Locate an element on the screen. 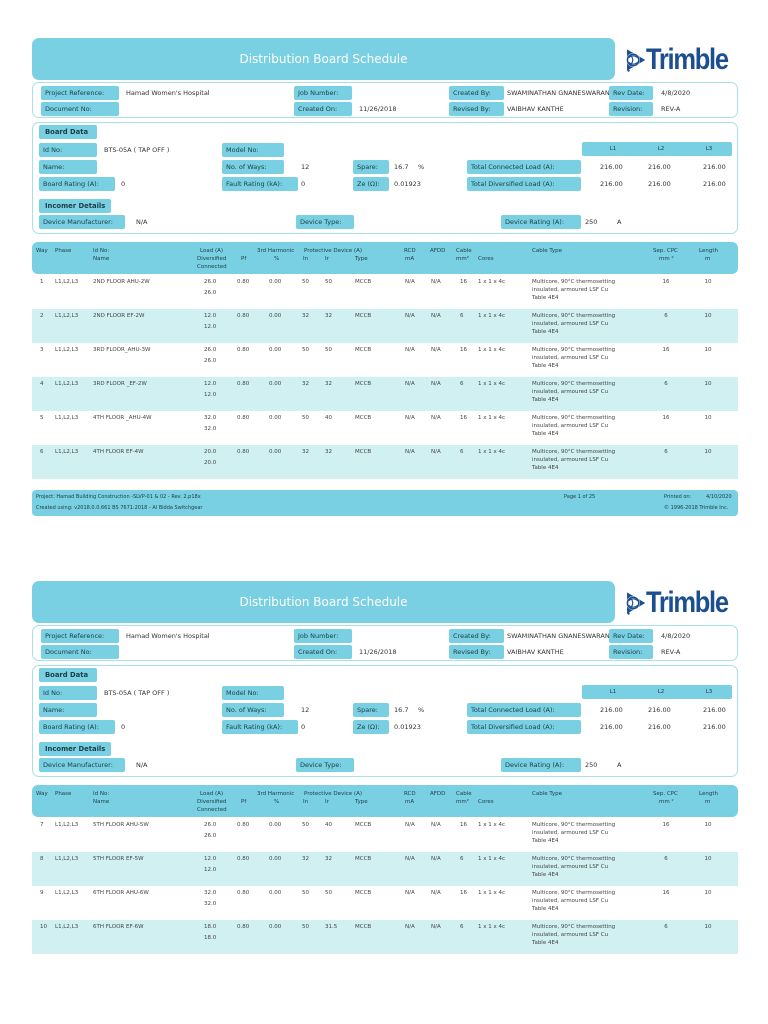 Image resolution: width=768 pixels, height=1024 pixels. created-on-value: 11/26/2018 is located at coordinates (378, 109).